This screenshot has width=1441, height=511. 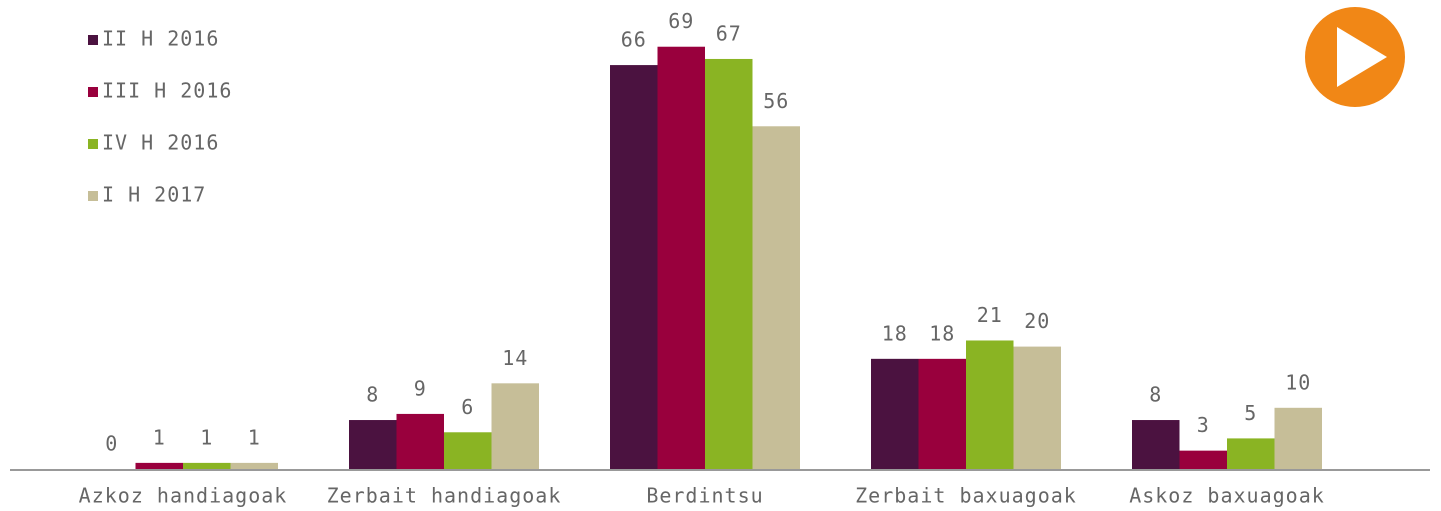 I want to click on x-tick-label: Askoz baxuagoak, so click(x=1227, y=496).